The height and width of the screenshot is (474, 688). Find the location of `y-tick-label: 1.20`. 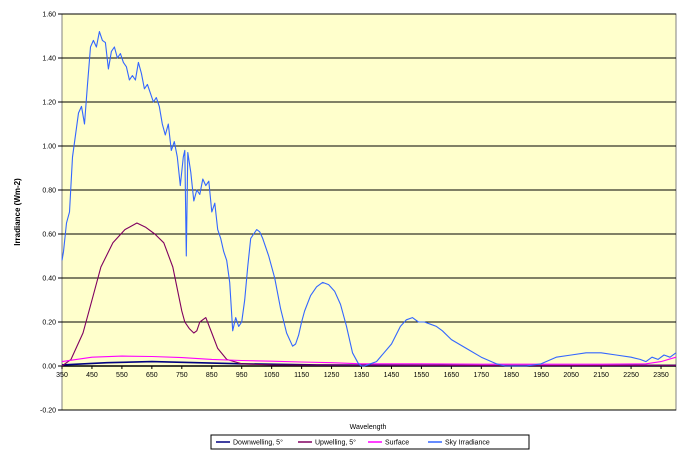

y-tick-label: 1.20 is located at coordinates (49, 103).